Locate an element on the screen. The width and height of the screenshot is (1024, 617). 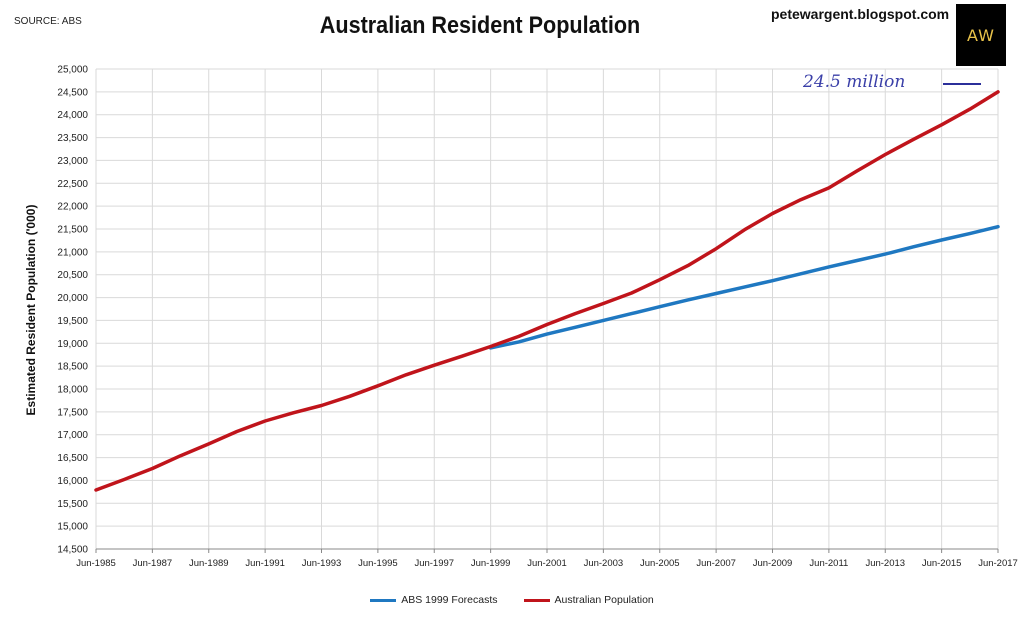
x-tick-label: Jun-1993 is located at coordinates (322, 563).